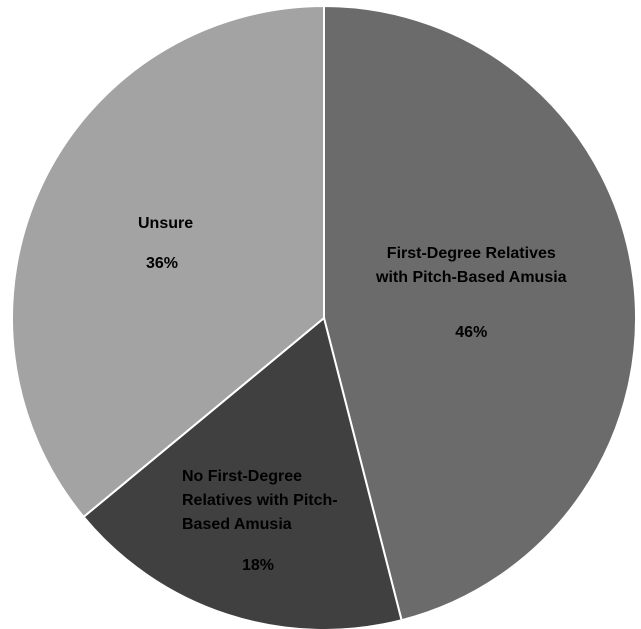 This screenshot has width=641, height=629. Describe the element at coordinates (162, 263) in the screenshot. I see `slice-value-label: 36%` at that location.